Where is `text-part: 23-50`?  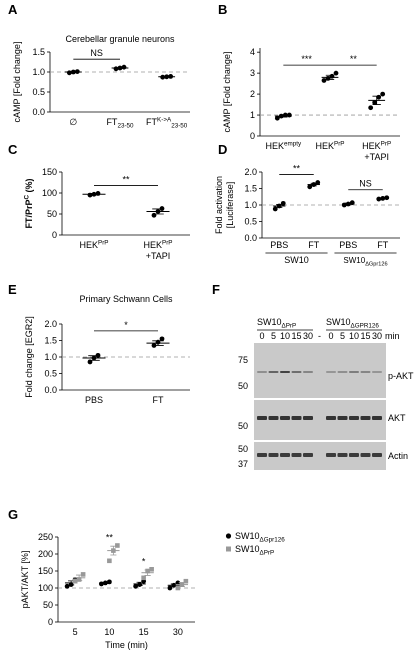
text-part: 23-50 is located at coordinates (179, 126).